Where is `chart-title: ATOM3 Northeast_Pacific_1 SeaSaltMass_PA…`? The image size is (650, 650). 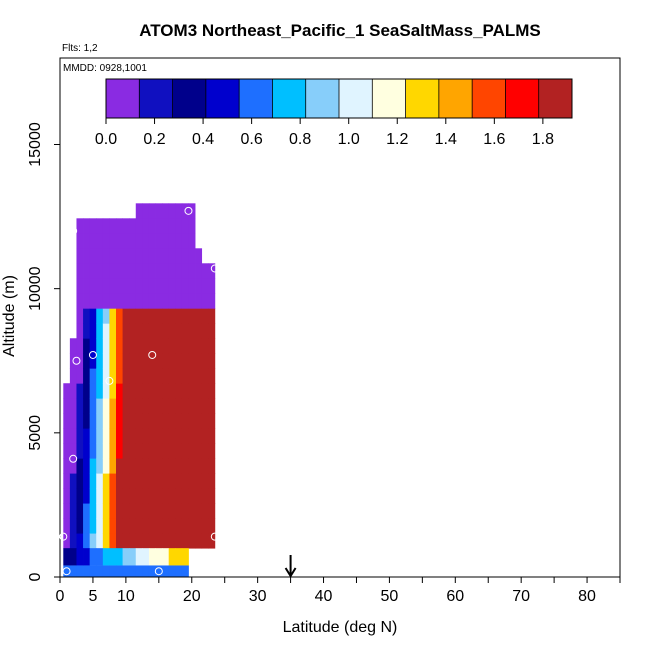
chart-title: ATOM3 Northeast_Pacific_1 SeaSaltMass_PA… is located at coordinates (340, 30).